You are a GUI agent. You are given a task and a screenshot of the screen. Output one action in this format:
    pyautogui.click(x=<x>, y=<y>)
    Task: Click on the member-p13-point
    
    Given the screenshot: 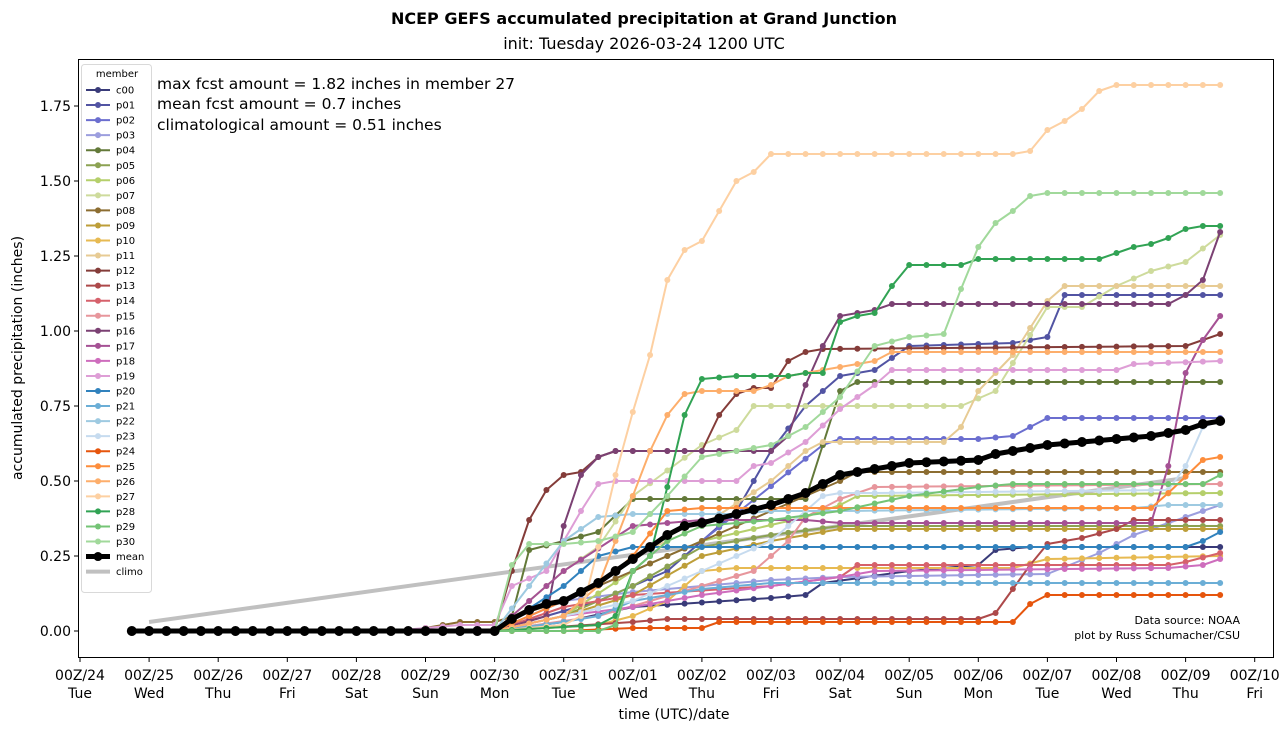 What is the action you would take?
    pyautogui.click(x=1116, y=529)
    